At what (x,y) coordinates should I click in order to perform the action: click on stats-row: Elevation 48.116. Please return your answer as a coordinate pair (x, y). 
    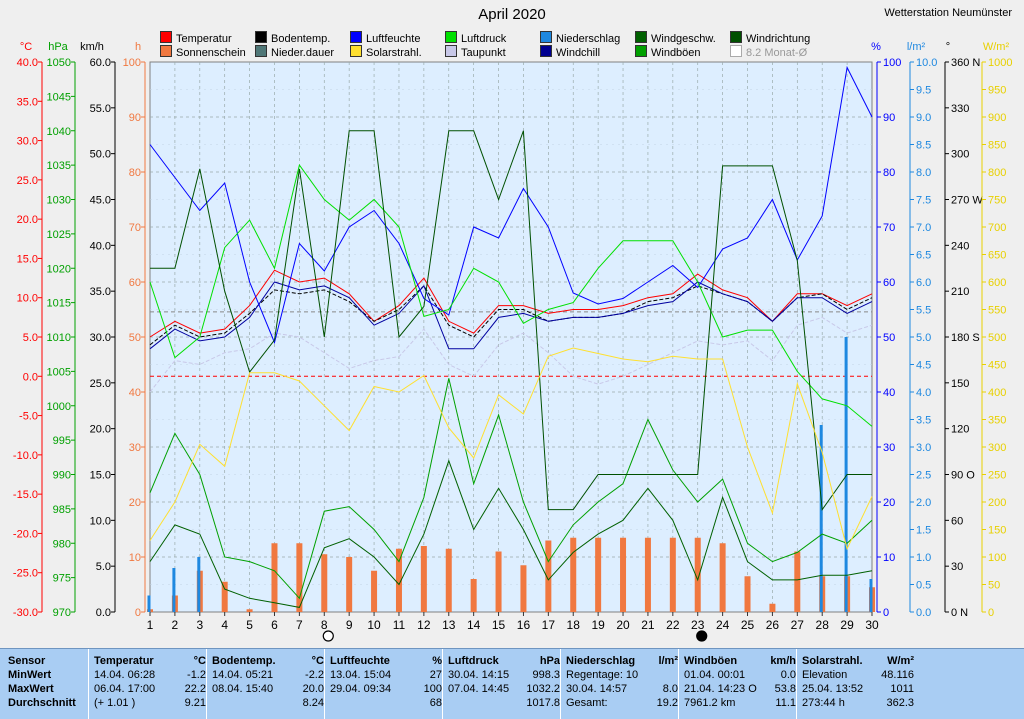
    Looking at the image, I should click on (858, 675).